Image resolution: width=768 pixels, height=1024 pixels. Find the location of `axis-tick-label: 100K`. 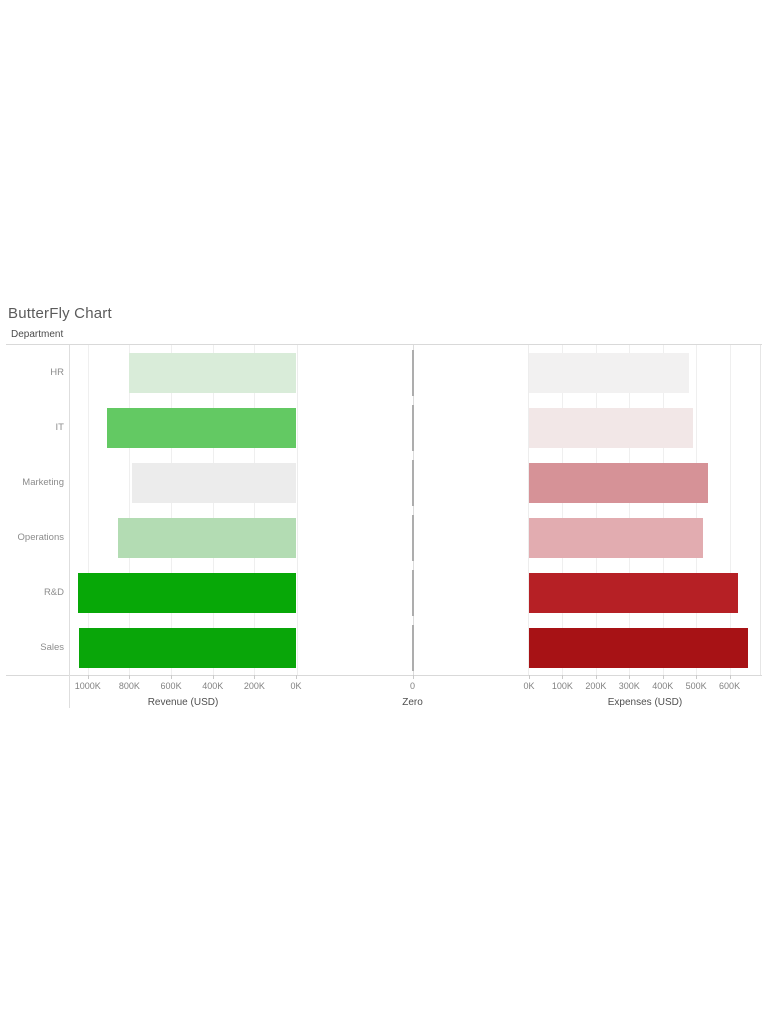

axis-tick-label: 100K is located at coordinates (562, 686).